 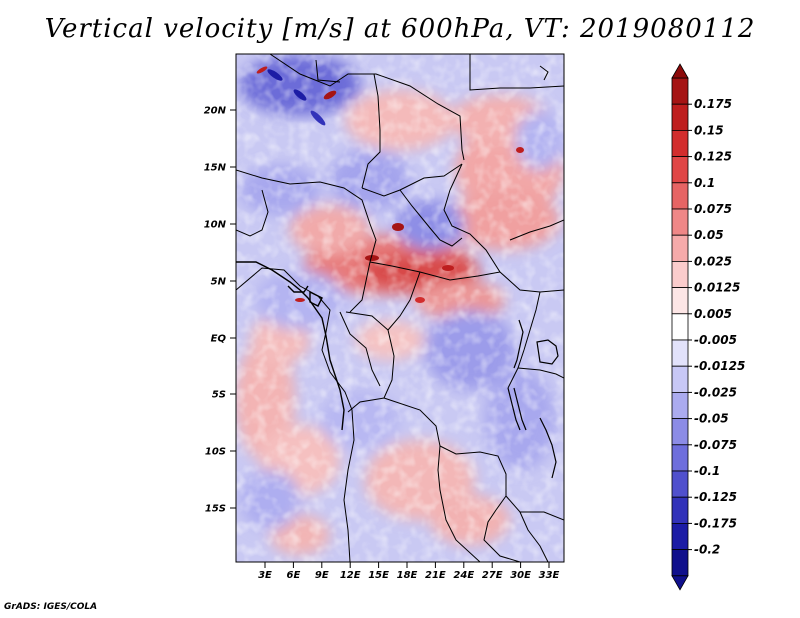 I want to click on lat-label: EQ, so click(x=219, y=339).